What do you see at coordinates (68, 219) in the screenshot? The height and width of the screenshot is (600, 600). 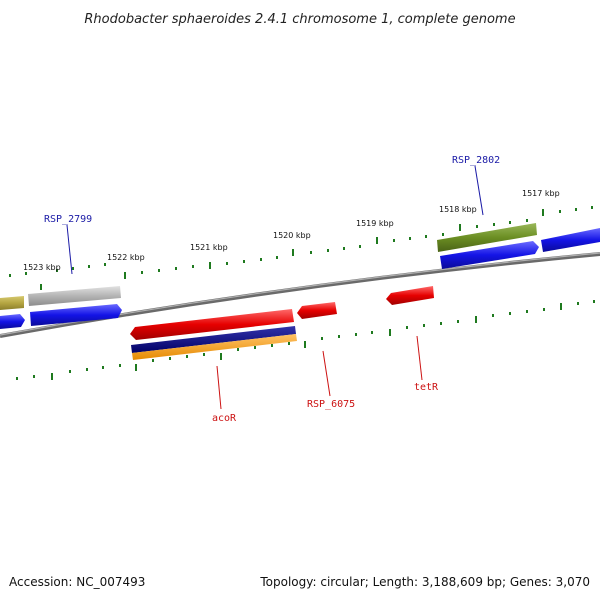 I see `gene-label-rsp2799: RSP_2799` at bounding box center [68, 219].